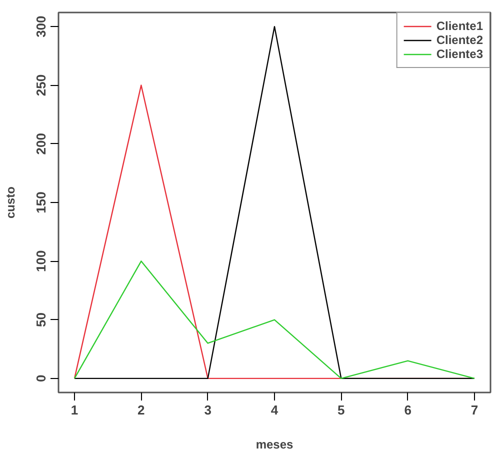  Describe the element at coordinates (74, 410) in the screenshot. I see `x-tick-label: 1` at that location.